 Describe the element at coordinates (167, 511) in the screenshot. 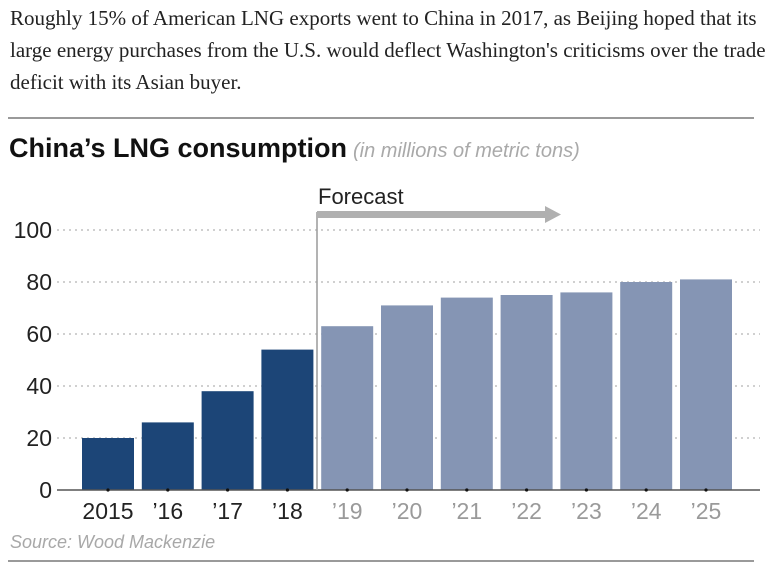

I see `x-tick-label: ’16` at that location.